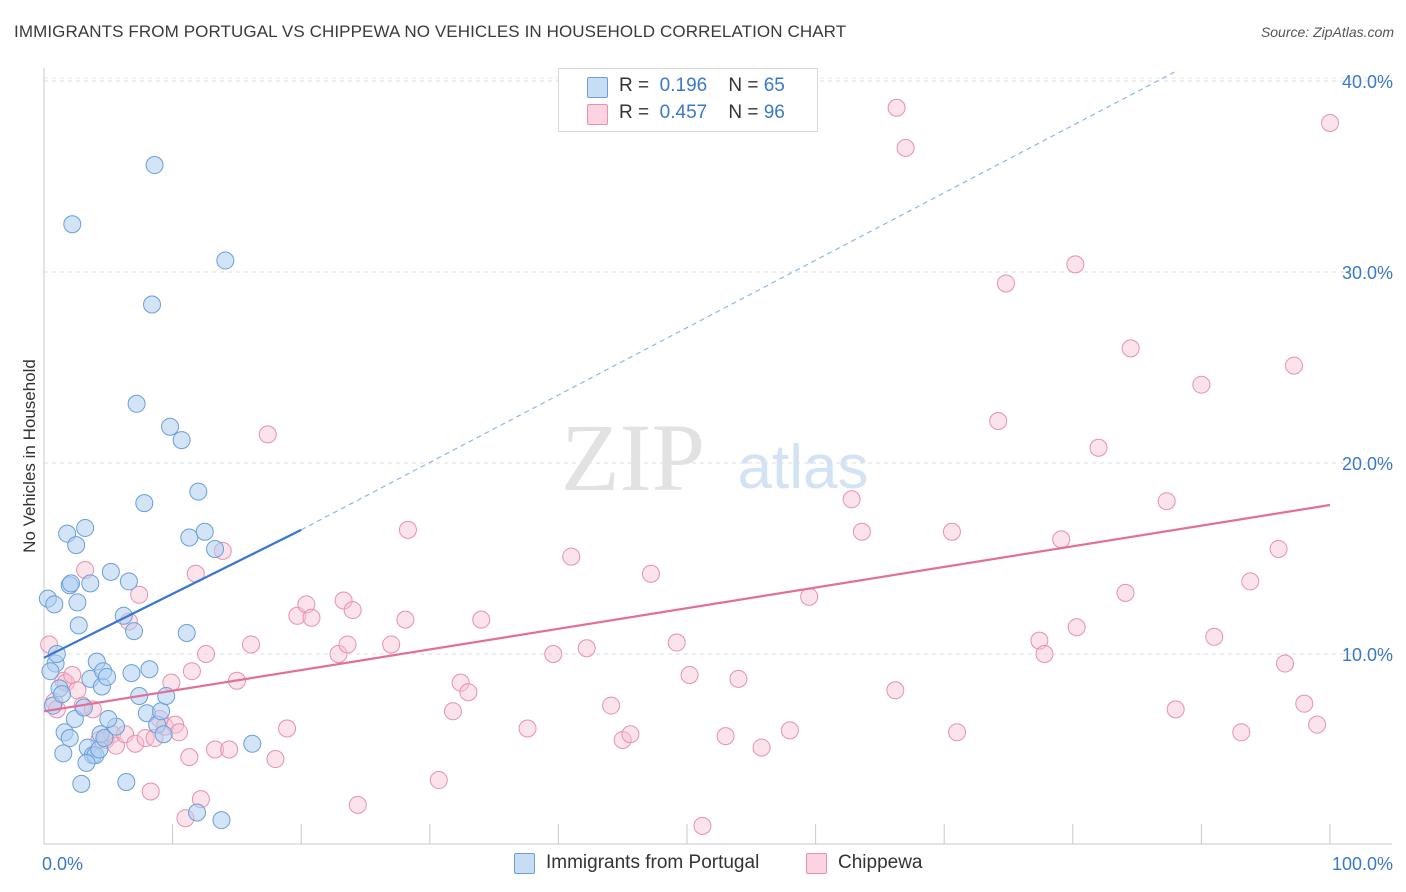 The image size is (1406, 892). What do you see at coordinates (29, 456) in the screenshot?
I see `y-axis-label: No Vehicles in Household` at bounding box center [29, 456].